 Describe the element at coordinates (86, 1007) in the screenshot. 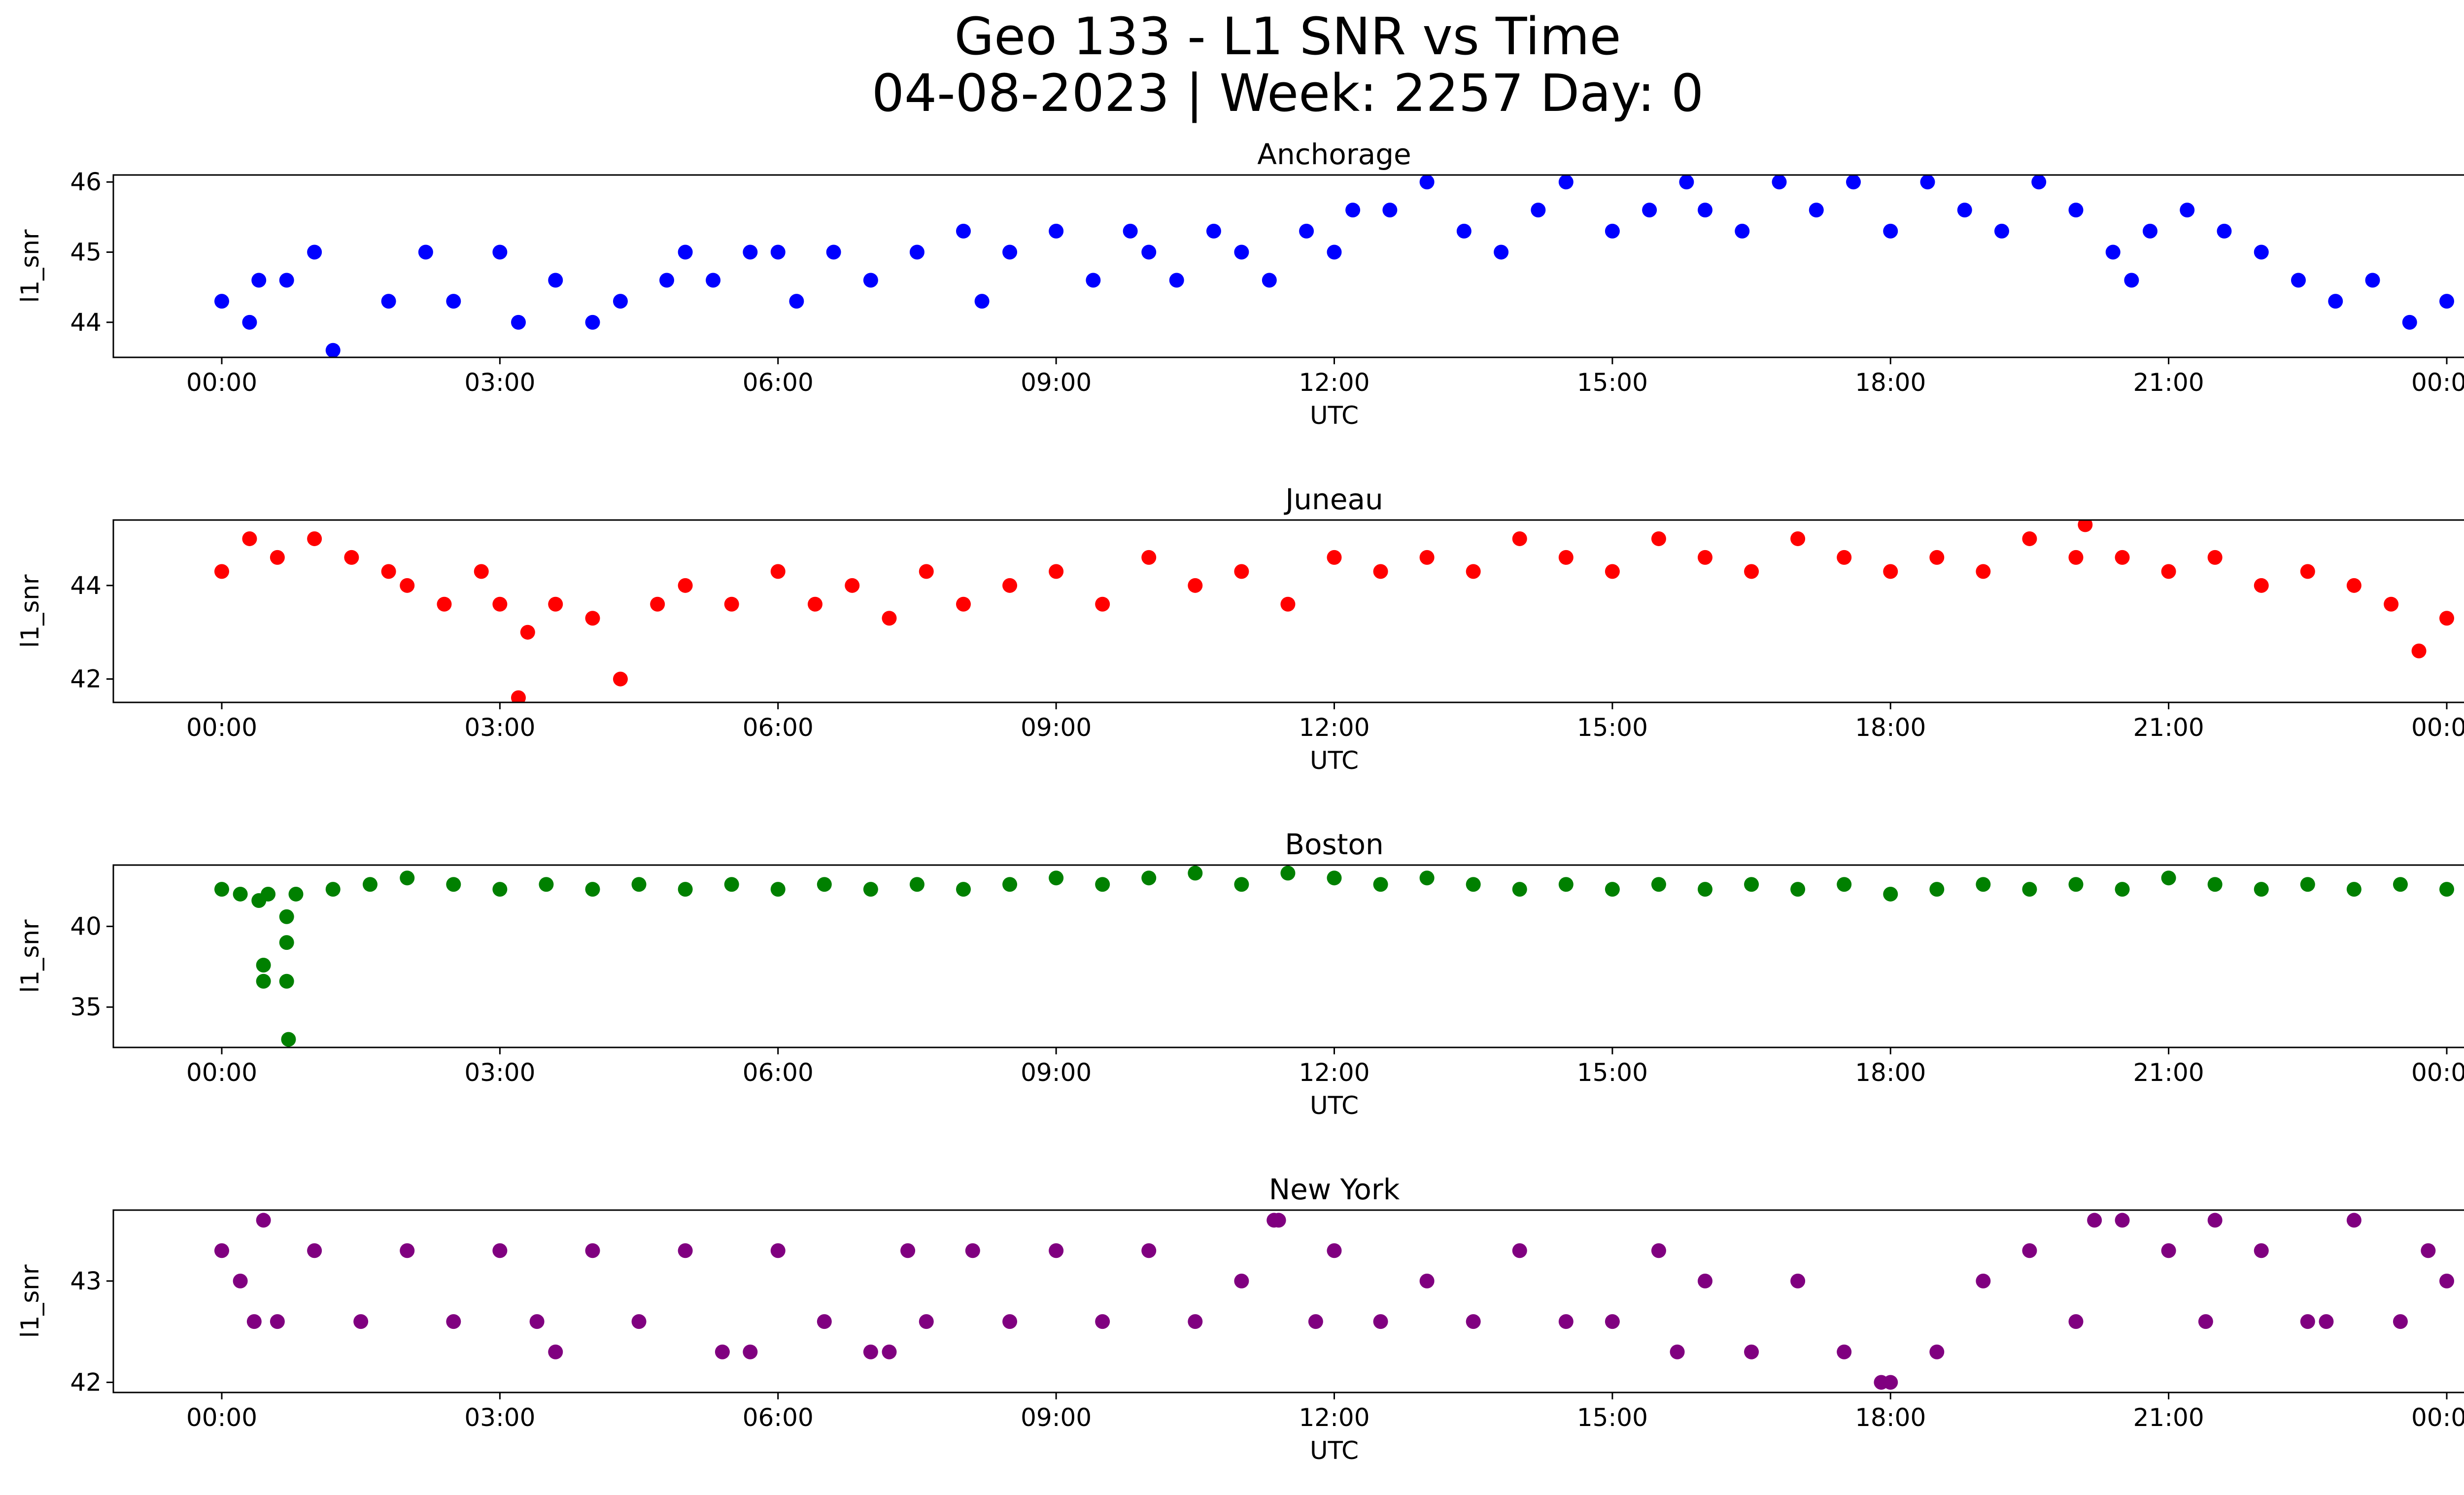

I see `y-tick-label: 35` at that location.